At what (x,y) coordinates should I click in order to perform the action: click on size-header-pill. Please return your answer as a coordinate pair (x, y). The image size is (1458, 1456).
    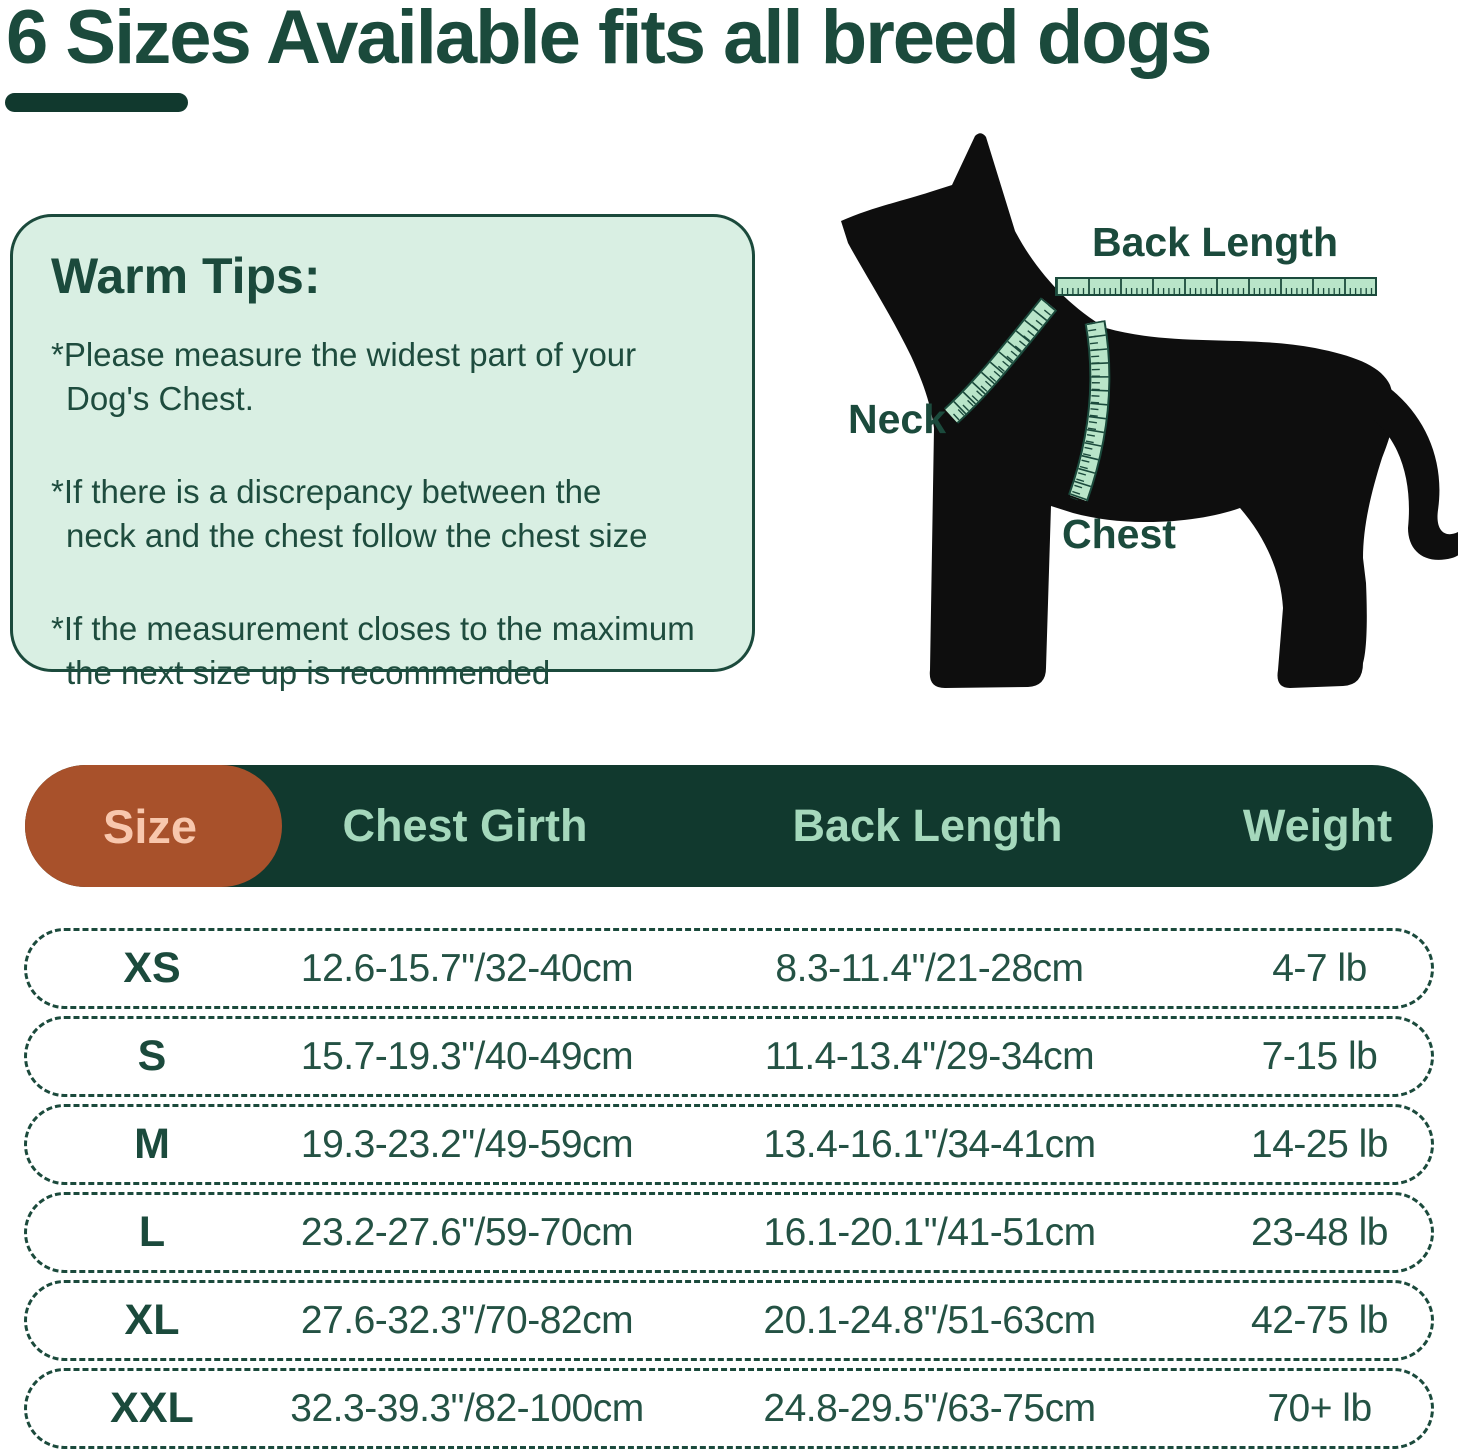
    Looking at the image, I should click on (153, 826).